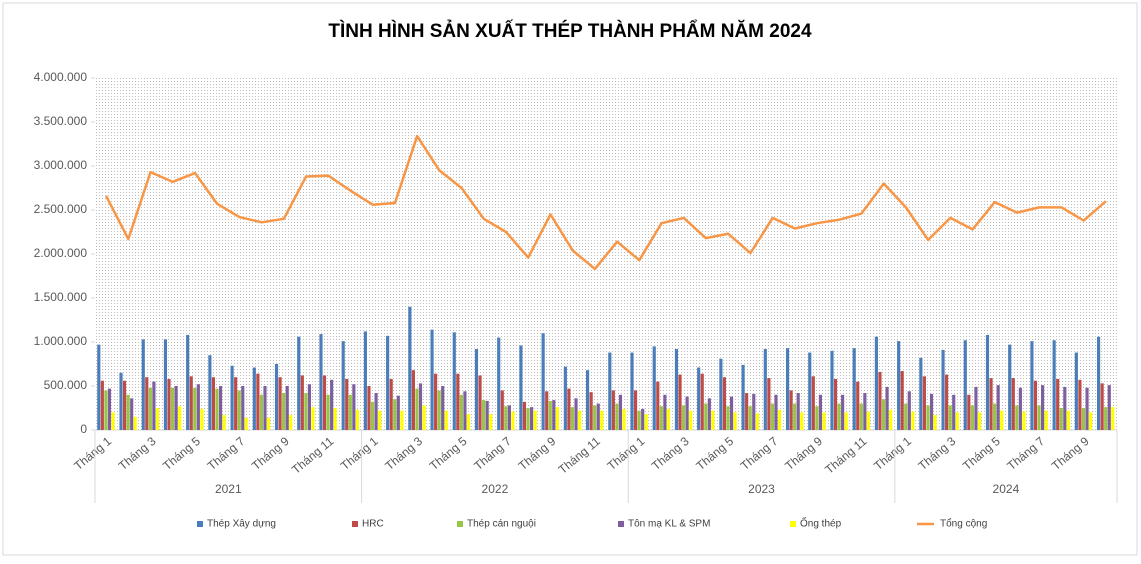 The width and height of the screenshot is (1141, 564). I want to click on y-tick-label: 2.500.000, so click(61, 209).